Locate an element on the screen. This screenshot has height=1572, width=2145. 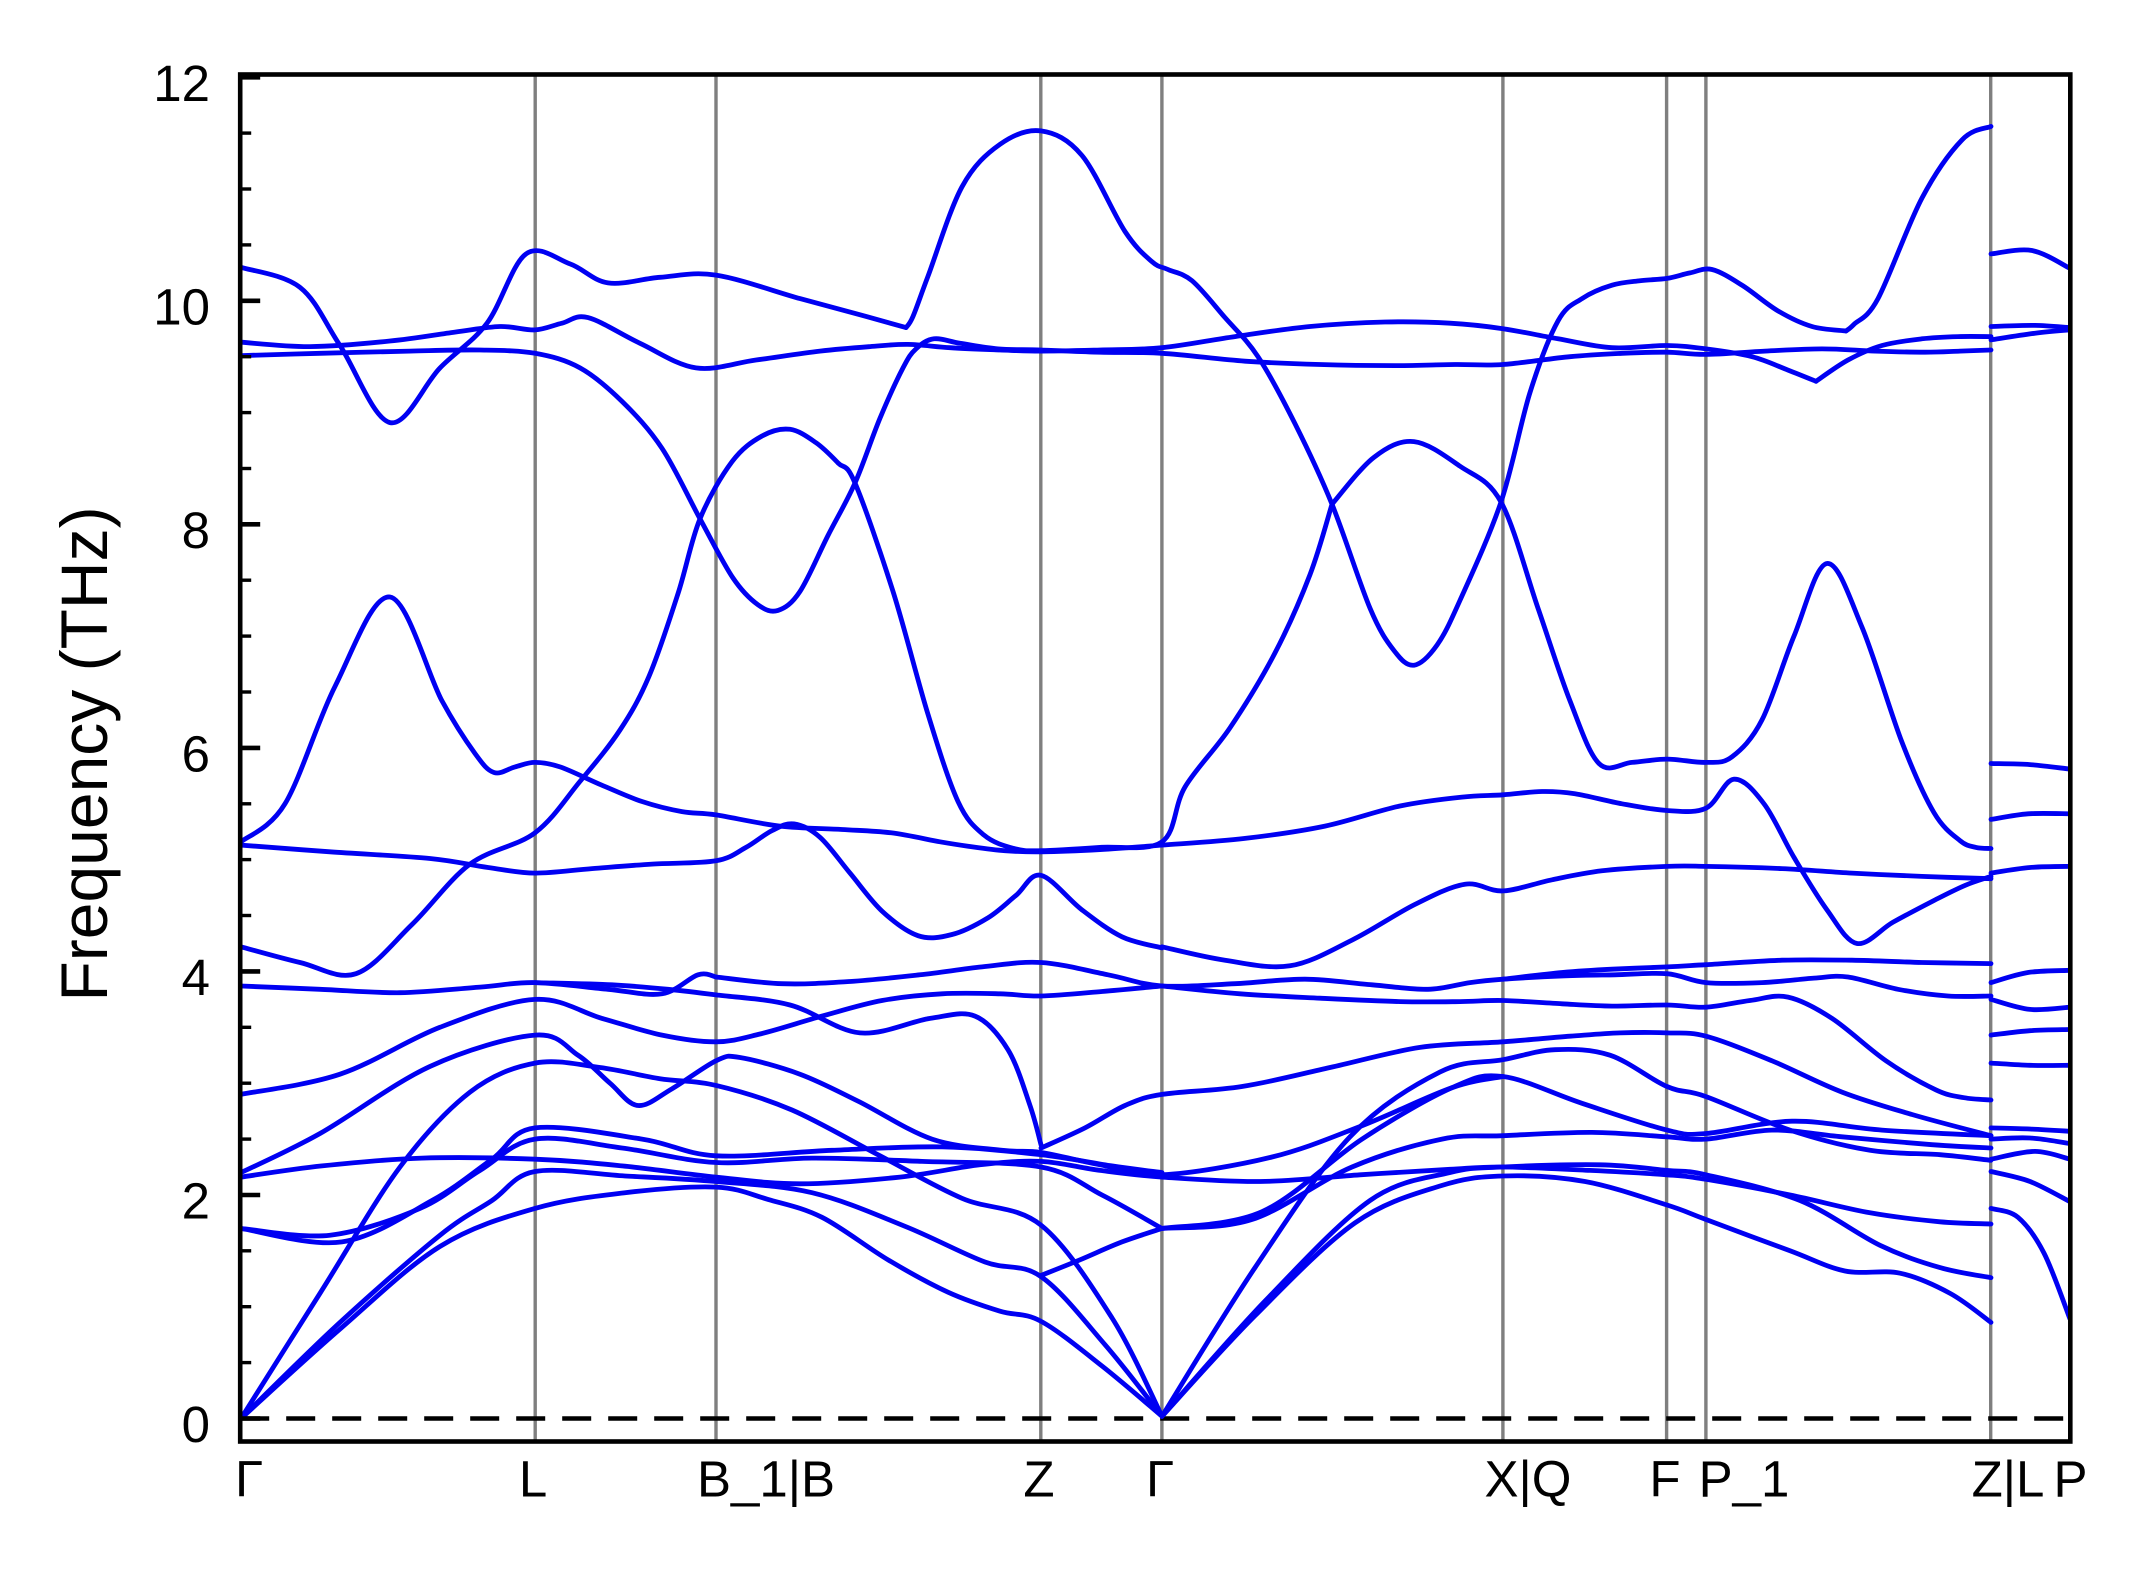
svg-text: 12 is located at coordinates (181, 83).